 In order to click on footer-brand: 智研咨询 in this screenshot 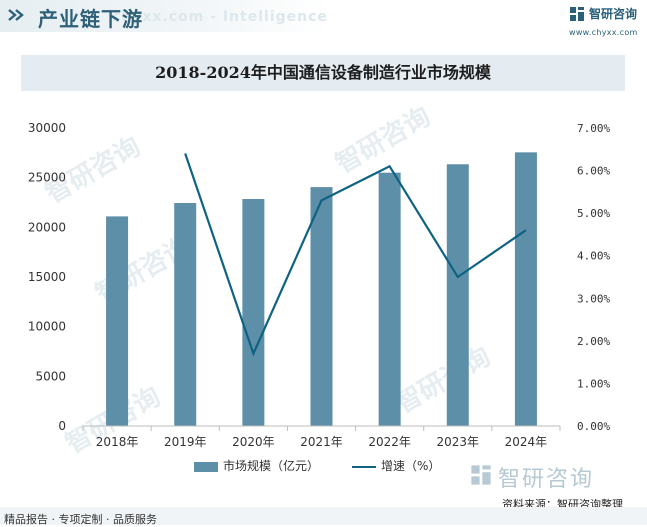, I will do `click(555, 477)`.